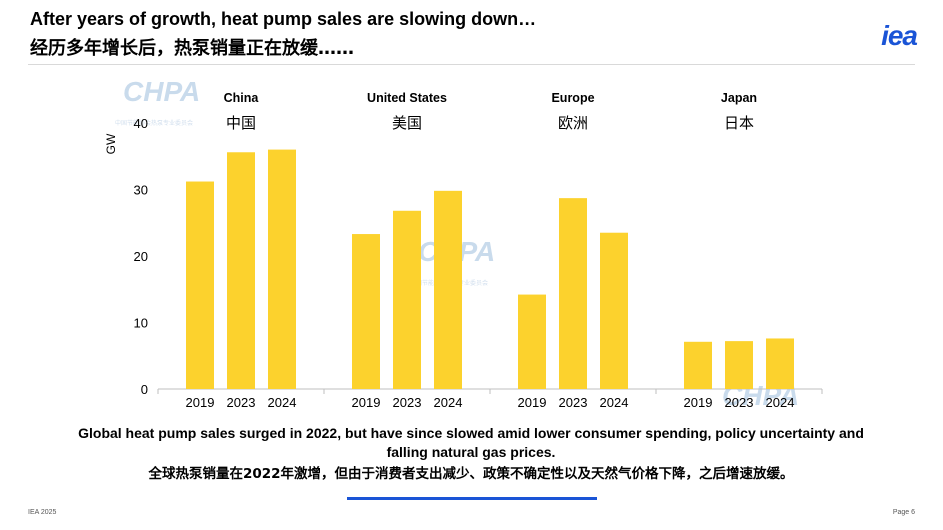 The width and height of the screenshot is (943, 530). What do you see at coordinates (154, 123) in the screenshot?
I see `chpa-watermark-sub-1: 中国节能协会热泵专业委员会` at bounding box center [154, 123].